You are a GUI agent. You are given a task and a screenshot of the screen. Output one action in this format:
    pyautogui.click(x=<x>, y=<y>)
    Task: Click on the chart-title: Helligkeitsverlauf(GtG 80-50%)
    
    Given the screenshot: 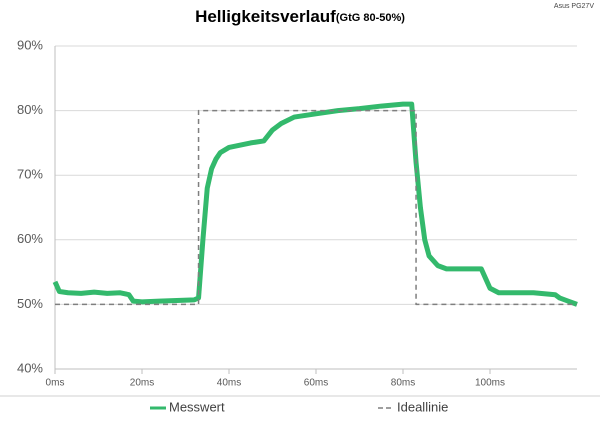 What is the action you would take?
    pyautogui.click(x=300, y=16)
    